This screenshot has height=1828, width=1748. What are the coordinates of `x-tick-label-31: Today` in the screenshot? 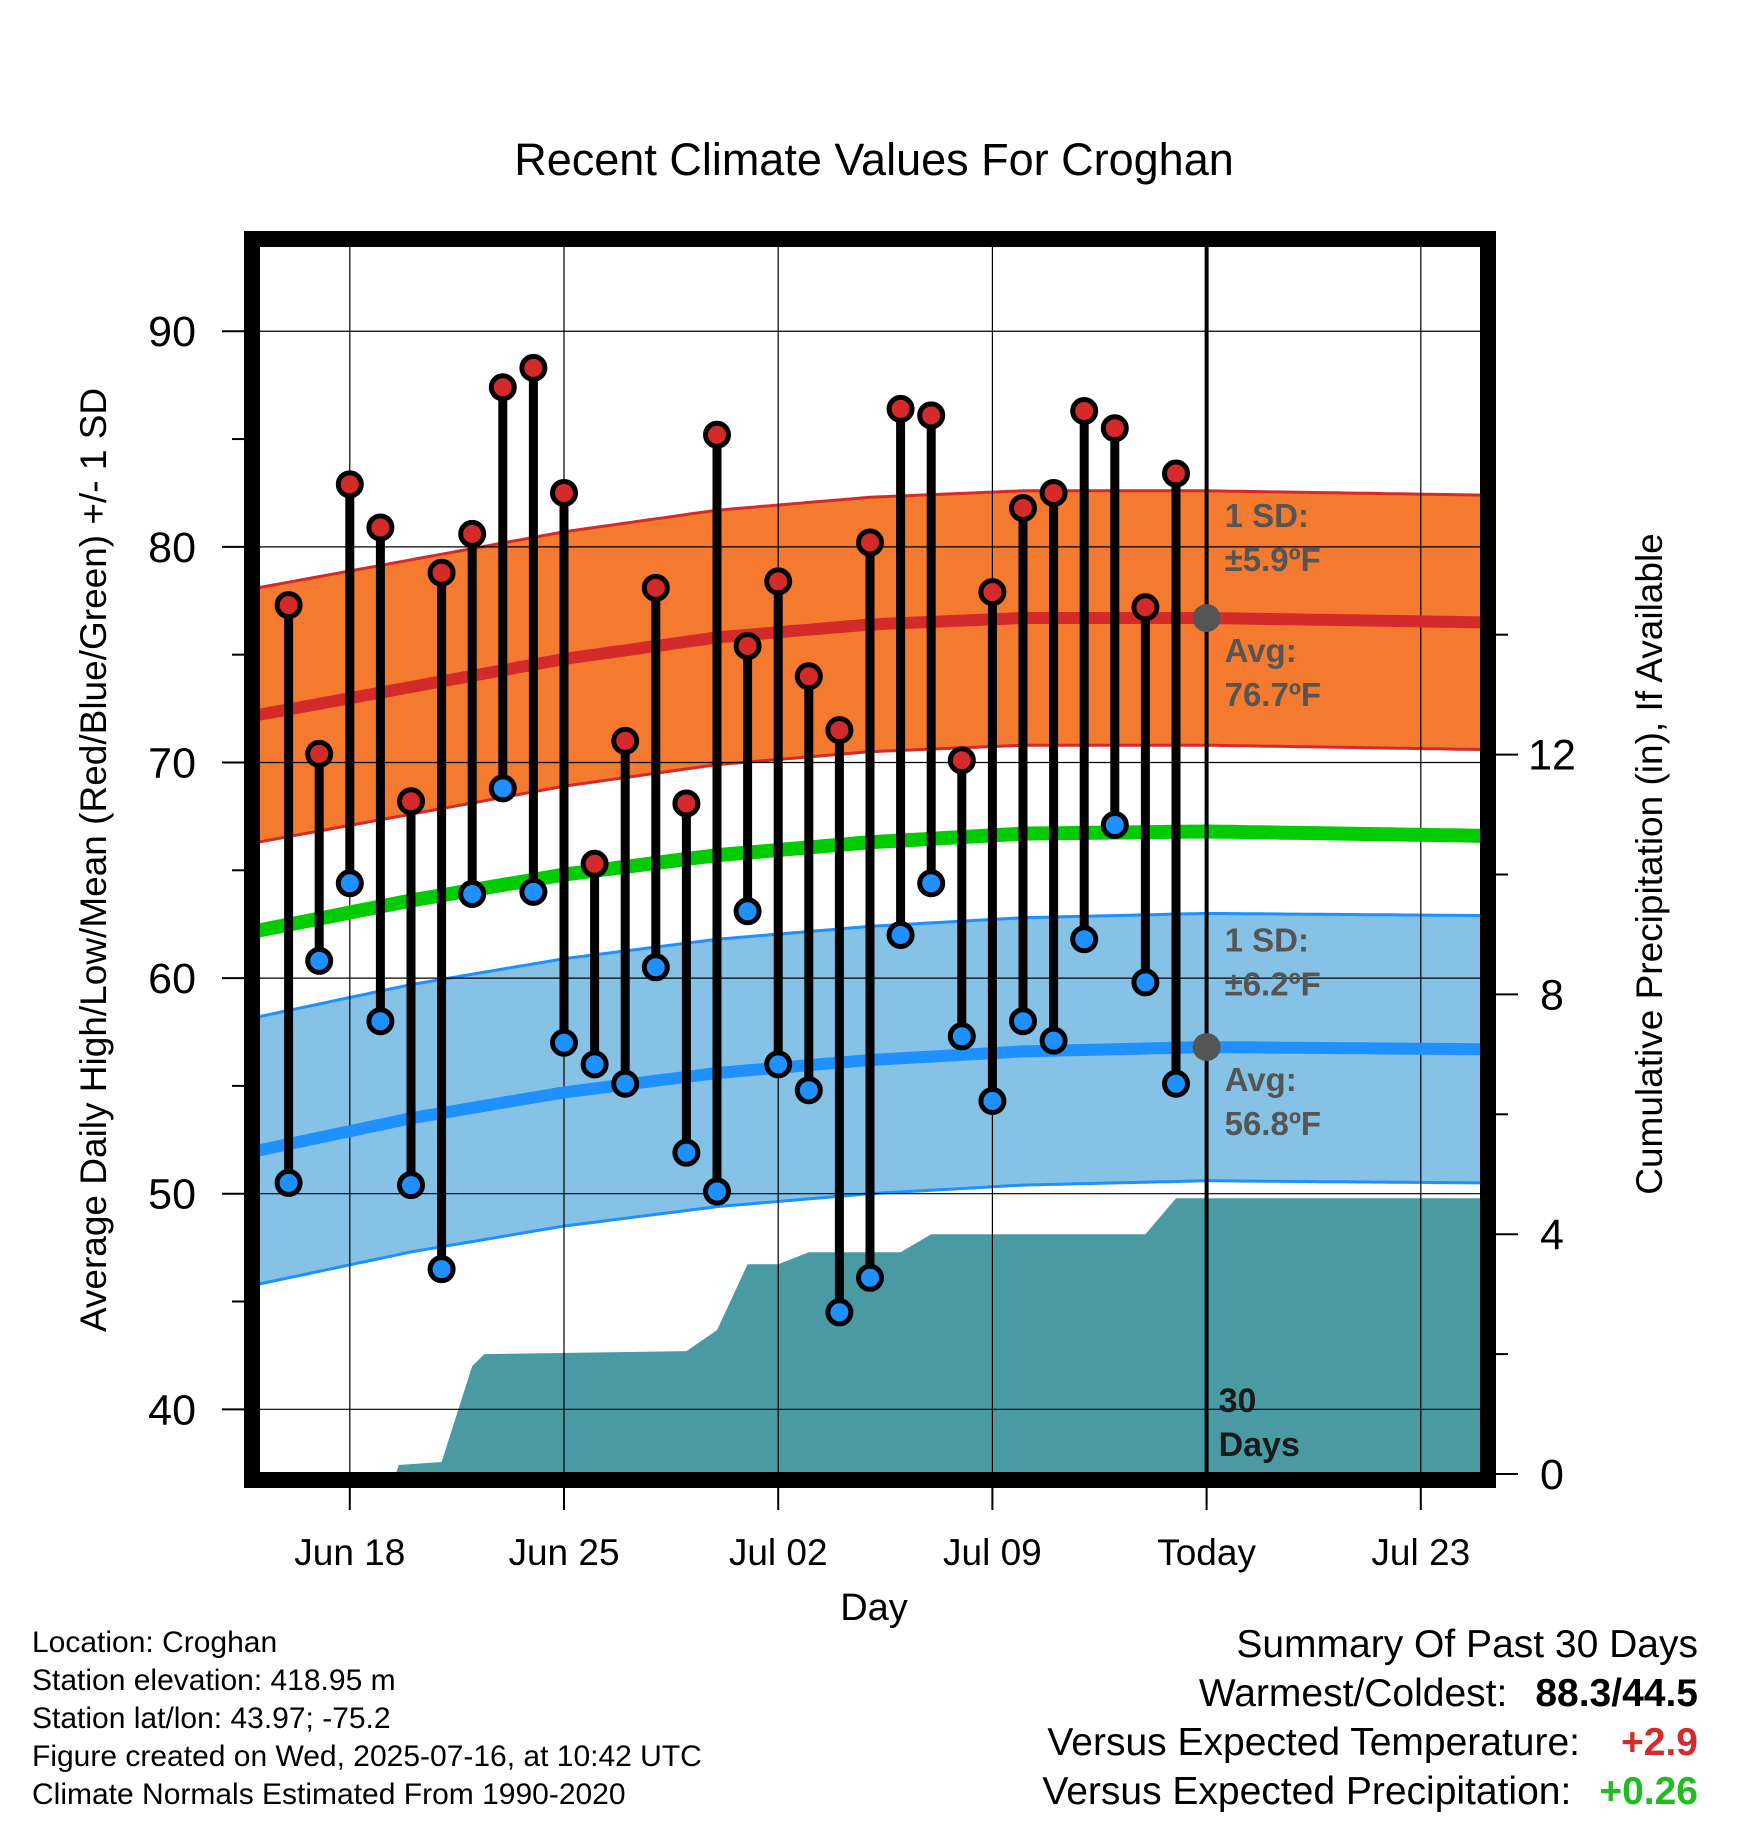 It's located at (1206, 1552).